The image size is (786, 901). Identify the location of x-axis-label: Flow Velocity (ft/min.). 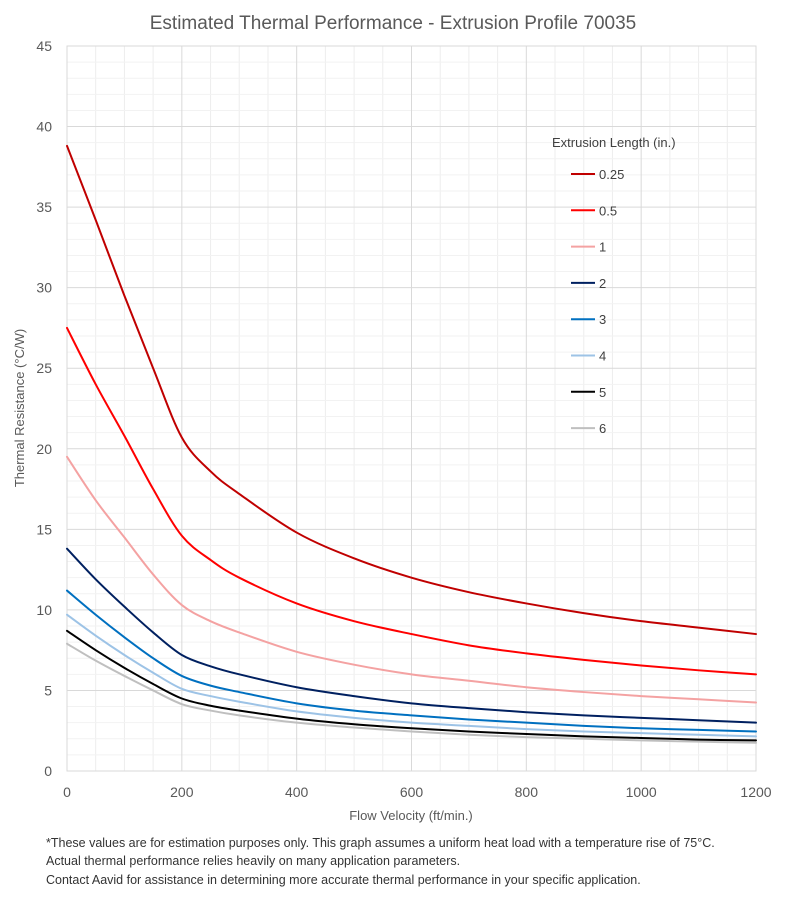
(411, 815).